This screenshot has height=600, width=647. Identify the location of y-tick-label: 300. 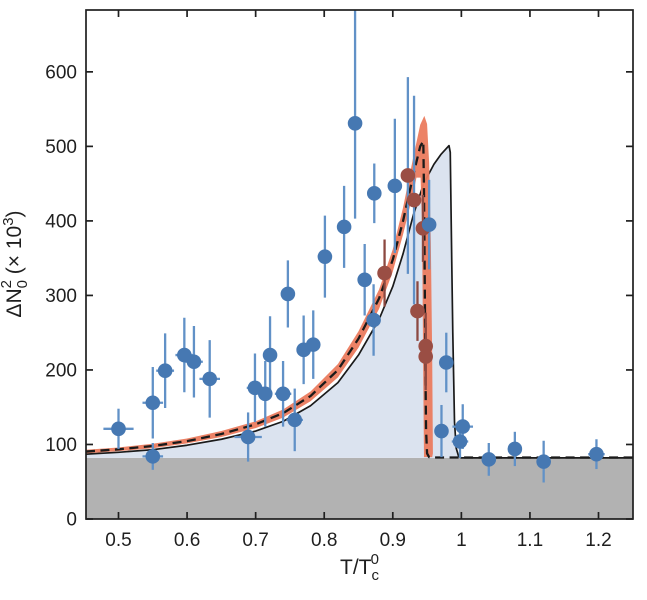
(61, 296).